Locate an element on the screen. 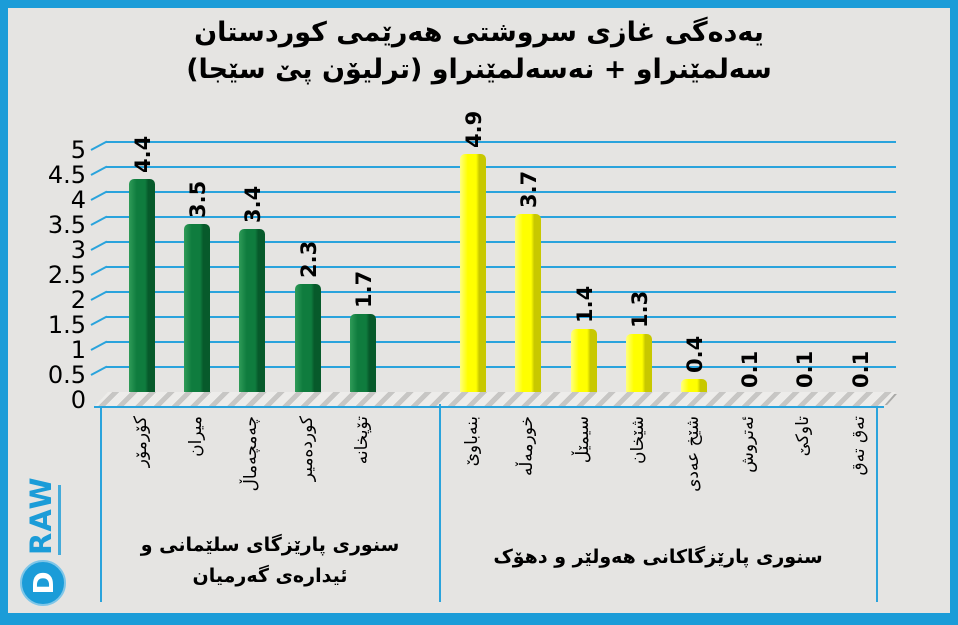 The height and width of the screenshot is (625, 958). bar-value-label: 1.7 is located at coordinates (363, 289).